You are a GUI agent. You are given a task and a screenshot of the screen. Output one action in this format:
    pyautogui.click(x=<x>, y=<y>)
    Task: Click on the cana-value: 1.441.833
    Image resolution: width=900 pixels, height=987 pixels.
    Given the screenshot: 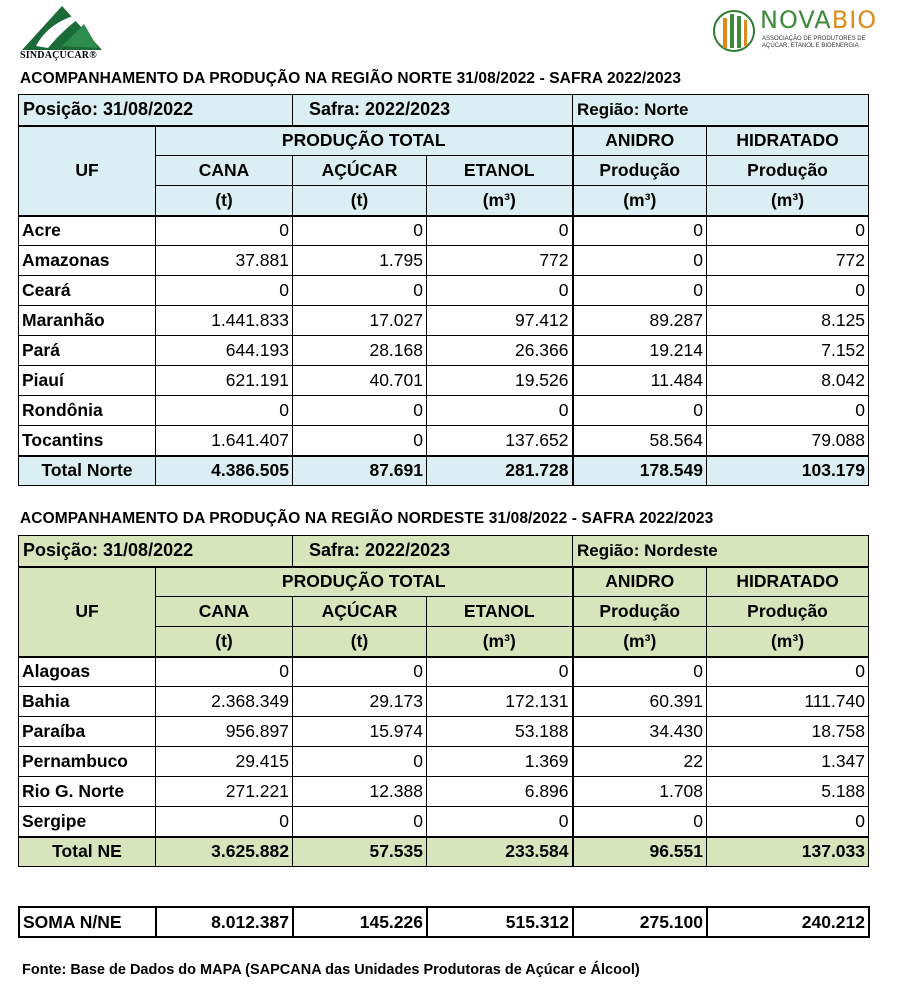 What is the action you would take?
    pyautogui.click(x=224, y=320)
    